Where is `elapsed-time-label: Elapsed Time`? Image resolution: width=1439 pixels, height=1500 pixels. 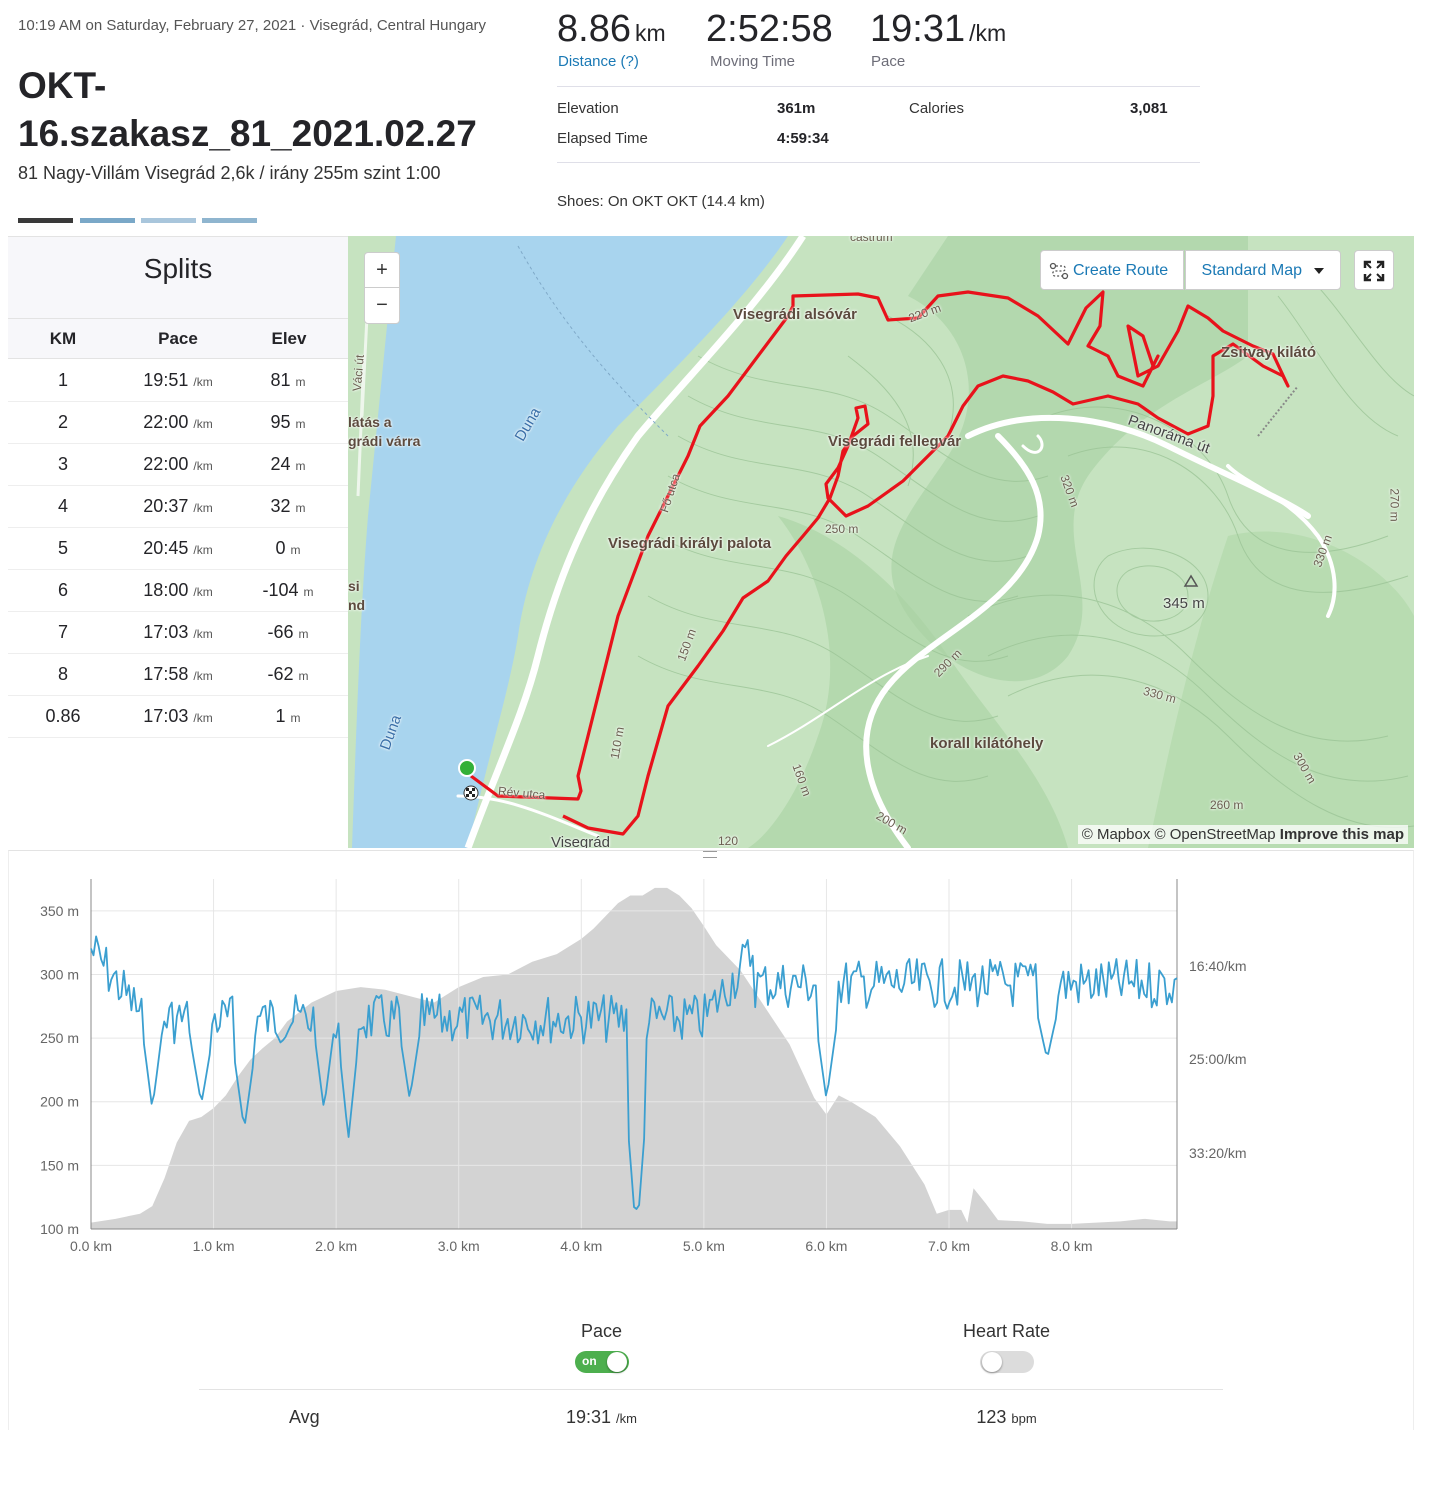
elapsed-time-label: Elapsed Time is located at coordinates (602, 138).